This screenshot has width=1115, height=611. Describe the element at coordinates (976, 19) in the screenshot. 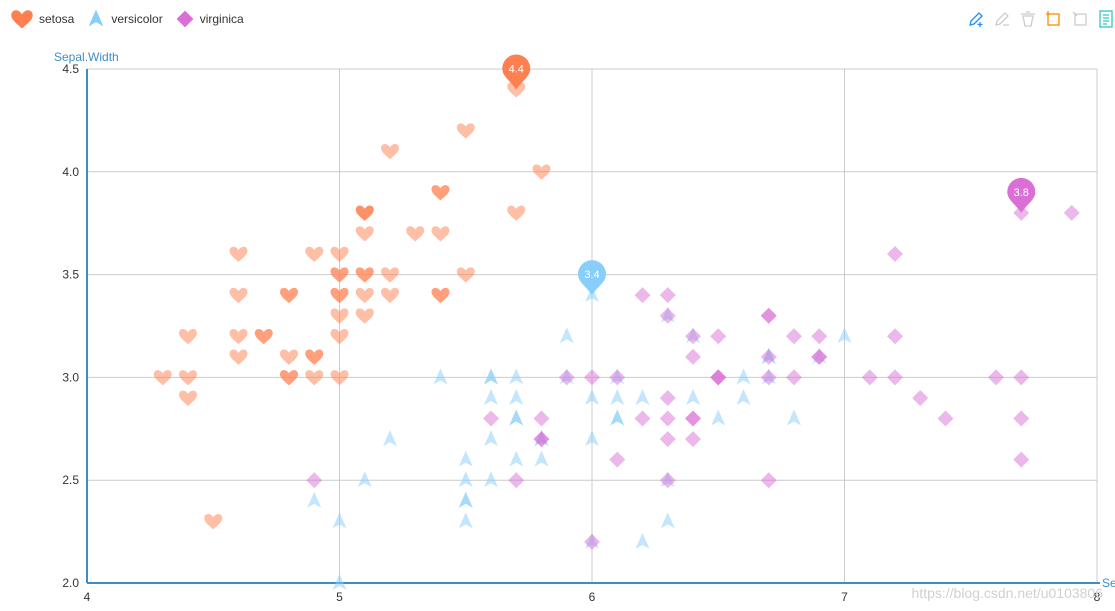

I see `mark-tool` at that location.